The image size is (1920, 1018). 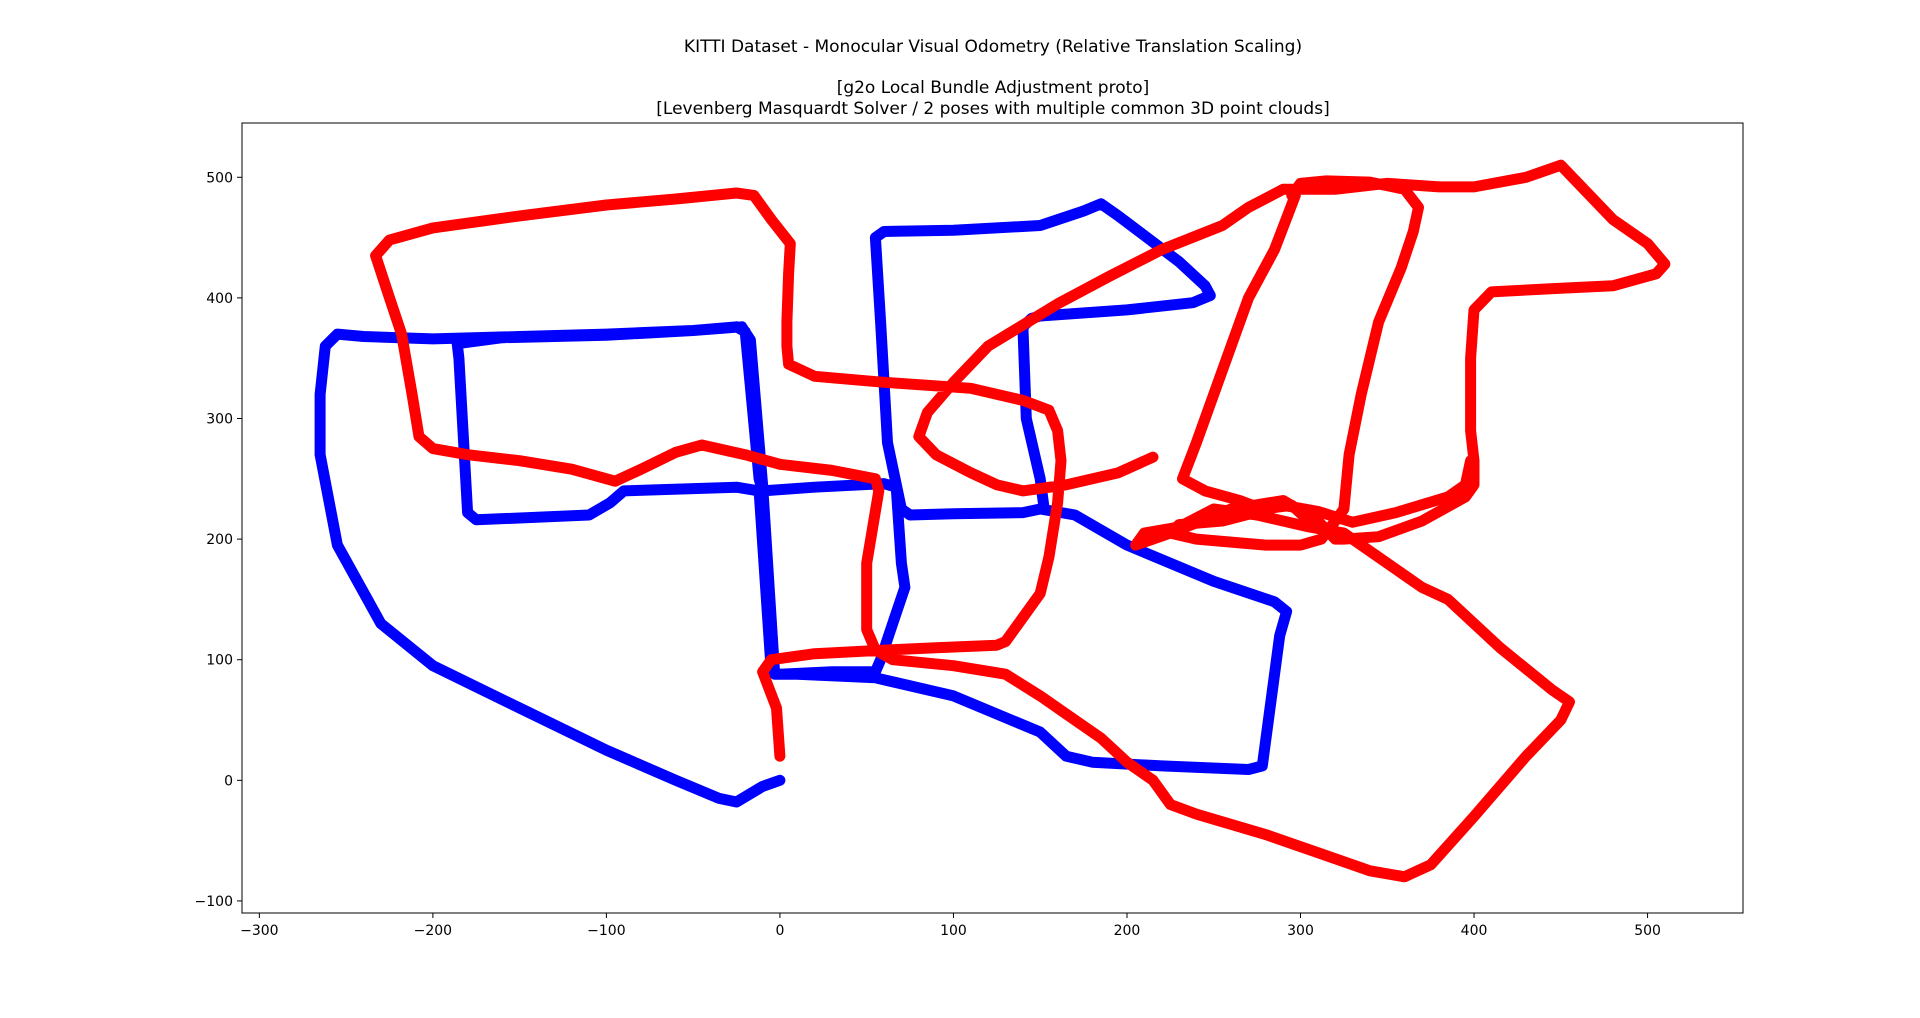 I want to click on y-tick-label: 500, so click(x=219, y=178).